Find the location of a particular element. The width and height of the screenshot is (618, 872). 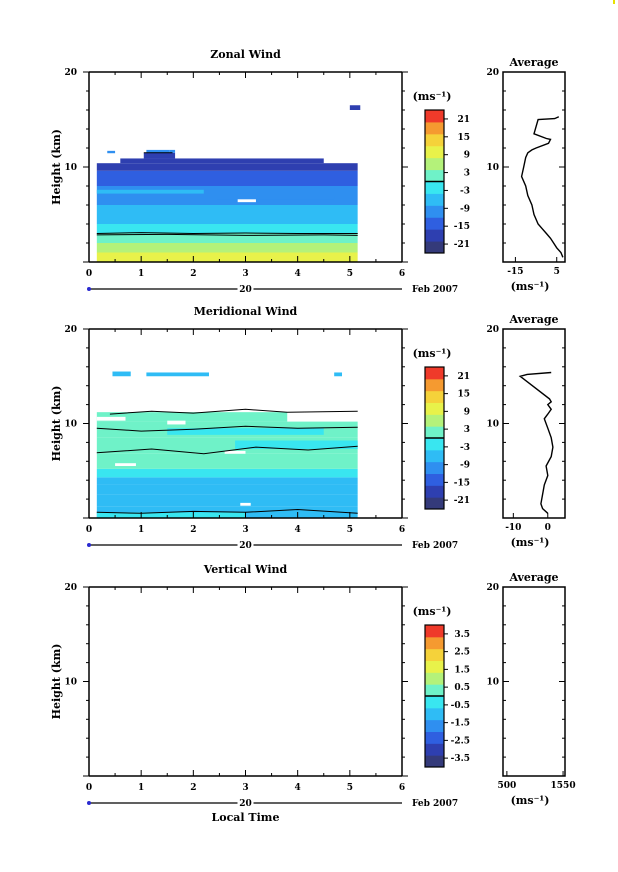

colorbar-tick-label: -3.5 is located at coordinates (460, 759).